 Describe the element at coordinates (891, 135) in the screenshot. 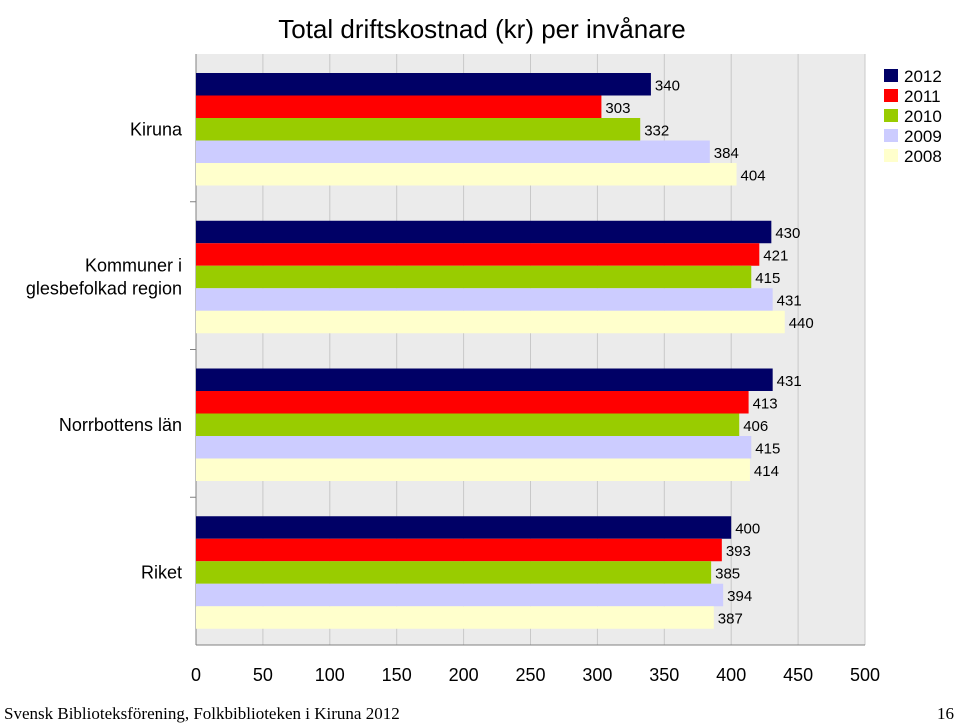

I see `legend-swatch-2009` at that location.